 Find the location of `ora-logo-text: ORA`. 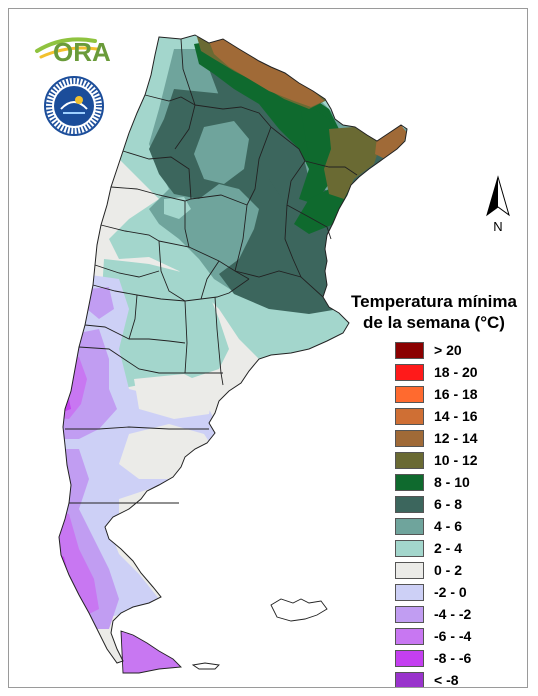

ora-logo-text: ORA is located at coordinates (82, 52).